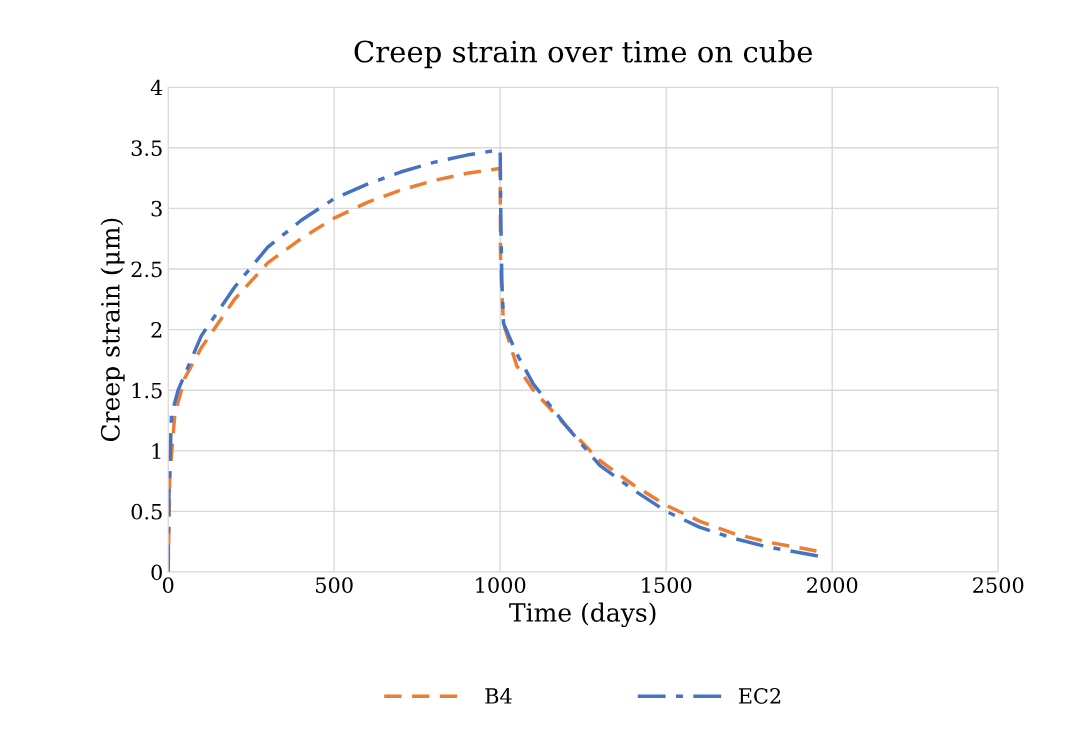 This screenshot has height=739, width=1078. Describe the element at coordinates (667, 585) in the screenshot. I see `x-tick-label: 1500` at that location.